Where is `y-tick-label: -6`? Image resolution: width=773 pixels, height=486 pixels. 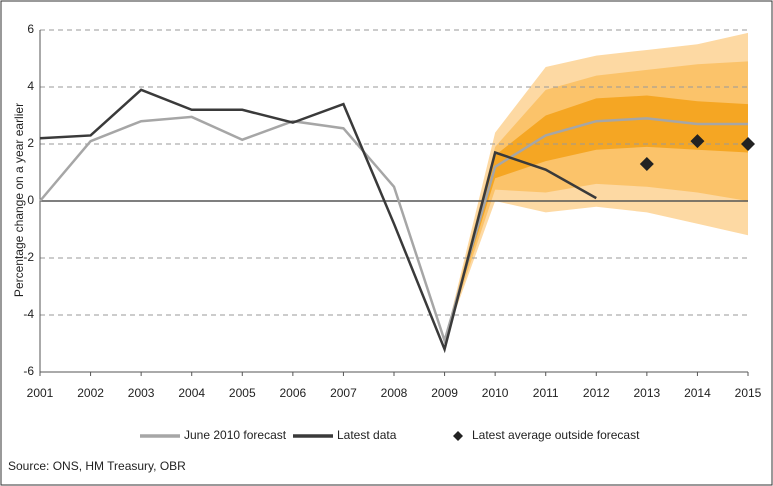 y-tick-label: -6 is located at coordinates (28, 371).